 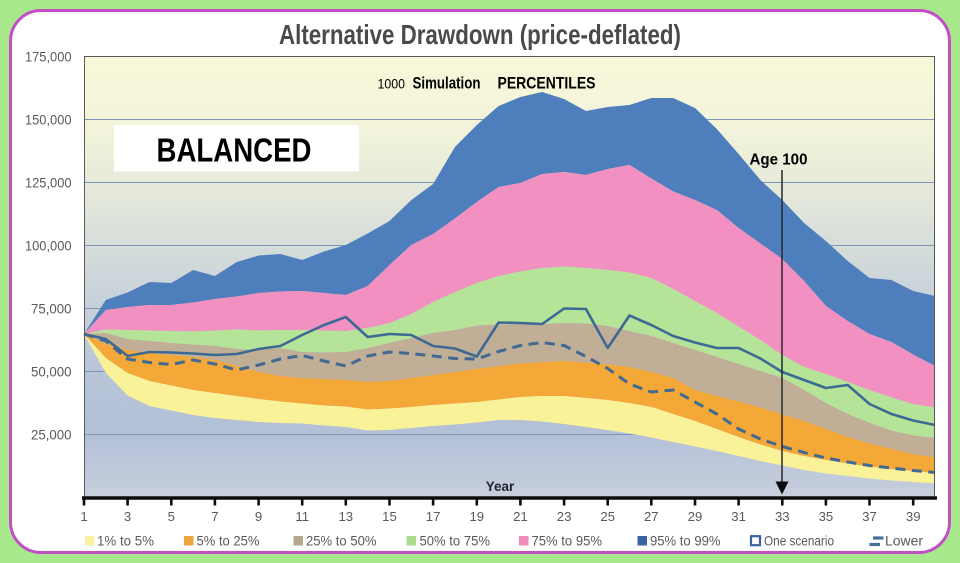 I want to click on svg-text: 125,000, so click(x=48, y=183).